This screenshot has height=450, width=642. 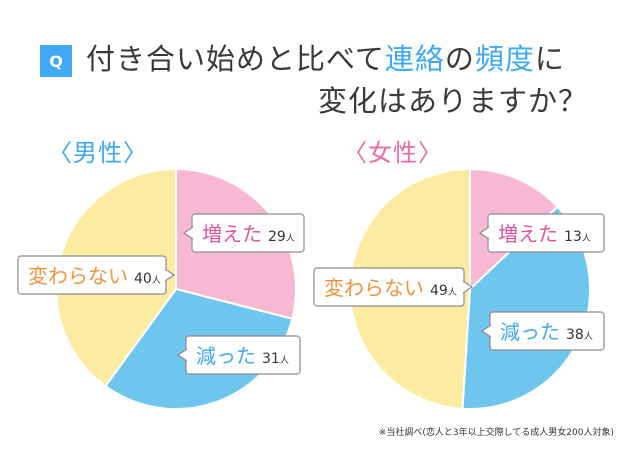 I want to click on title-line1: 付き合い始めと比べて連絡の頻度に, so click(x=325, y=59).